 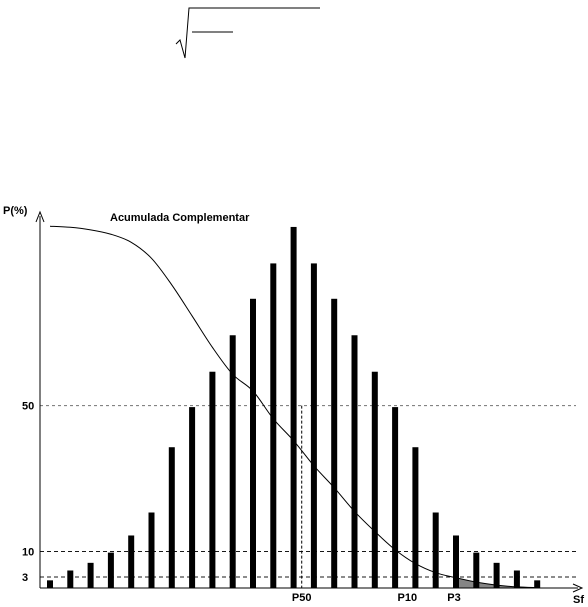 I want to click on sqrt-formula-icon, so click(x=247, y=33).